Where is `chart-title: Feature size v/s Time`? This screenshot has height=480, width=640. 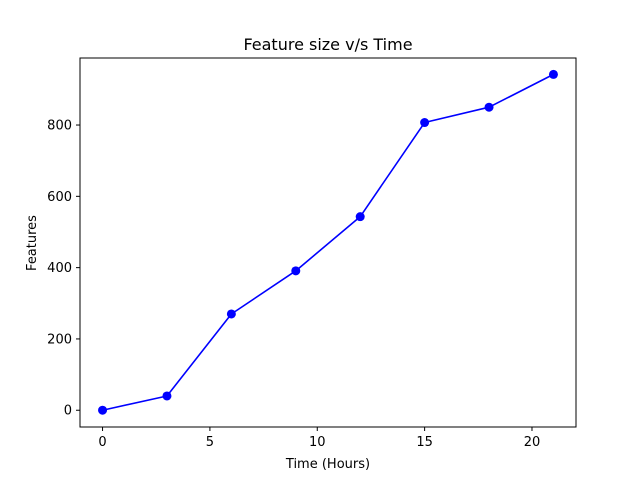
chart-title: Feature size v/s Time is located at coordinates (327, 44).